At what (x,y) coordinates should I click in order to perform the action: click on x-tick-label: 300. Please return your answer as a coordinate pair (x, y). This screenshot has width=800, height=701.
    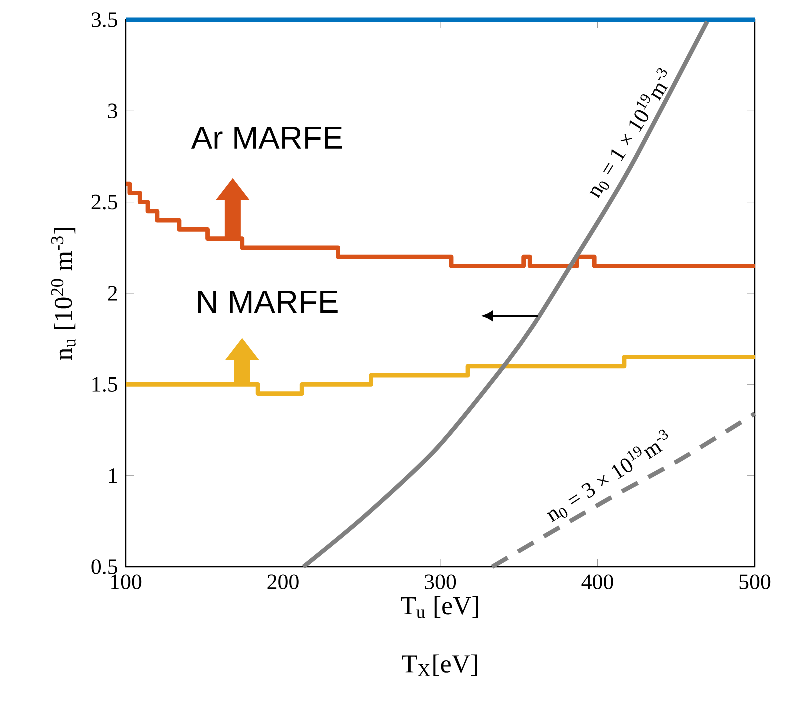
    Looking at the image, I should click on (440, 582).